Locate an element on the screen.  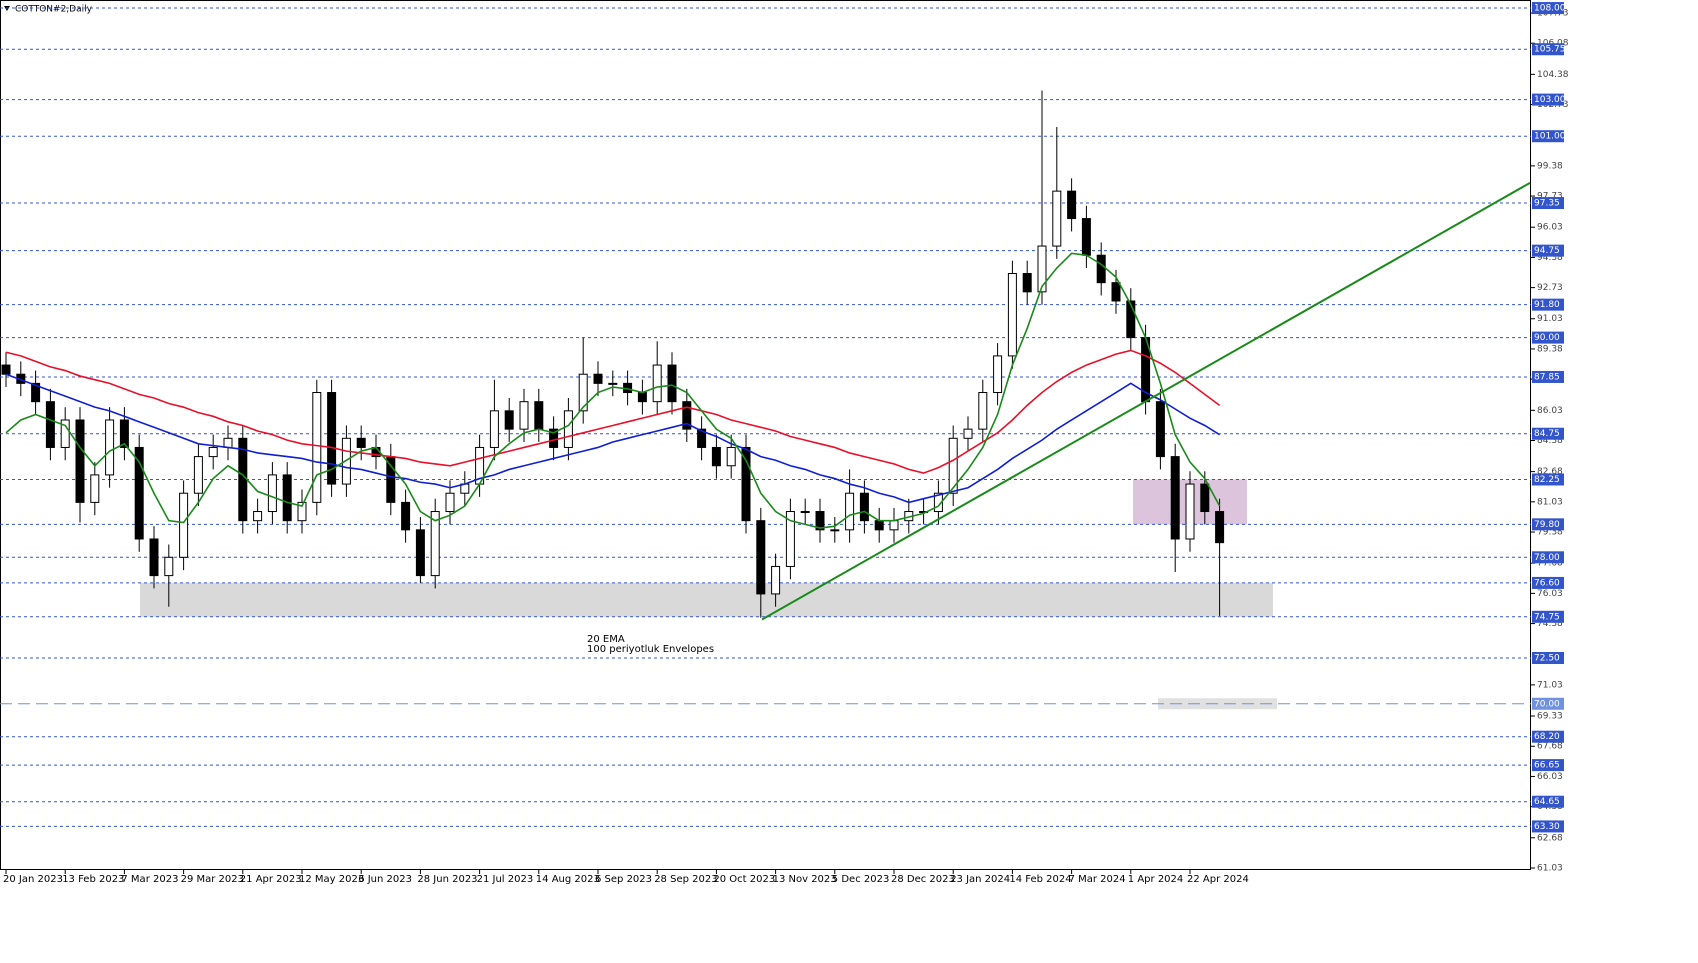
y-tick-label: 81.03 is located at coordinates (1550, 502).